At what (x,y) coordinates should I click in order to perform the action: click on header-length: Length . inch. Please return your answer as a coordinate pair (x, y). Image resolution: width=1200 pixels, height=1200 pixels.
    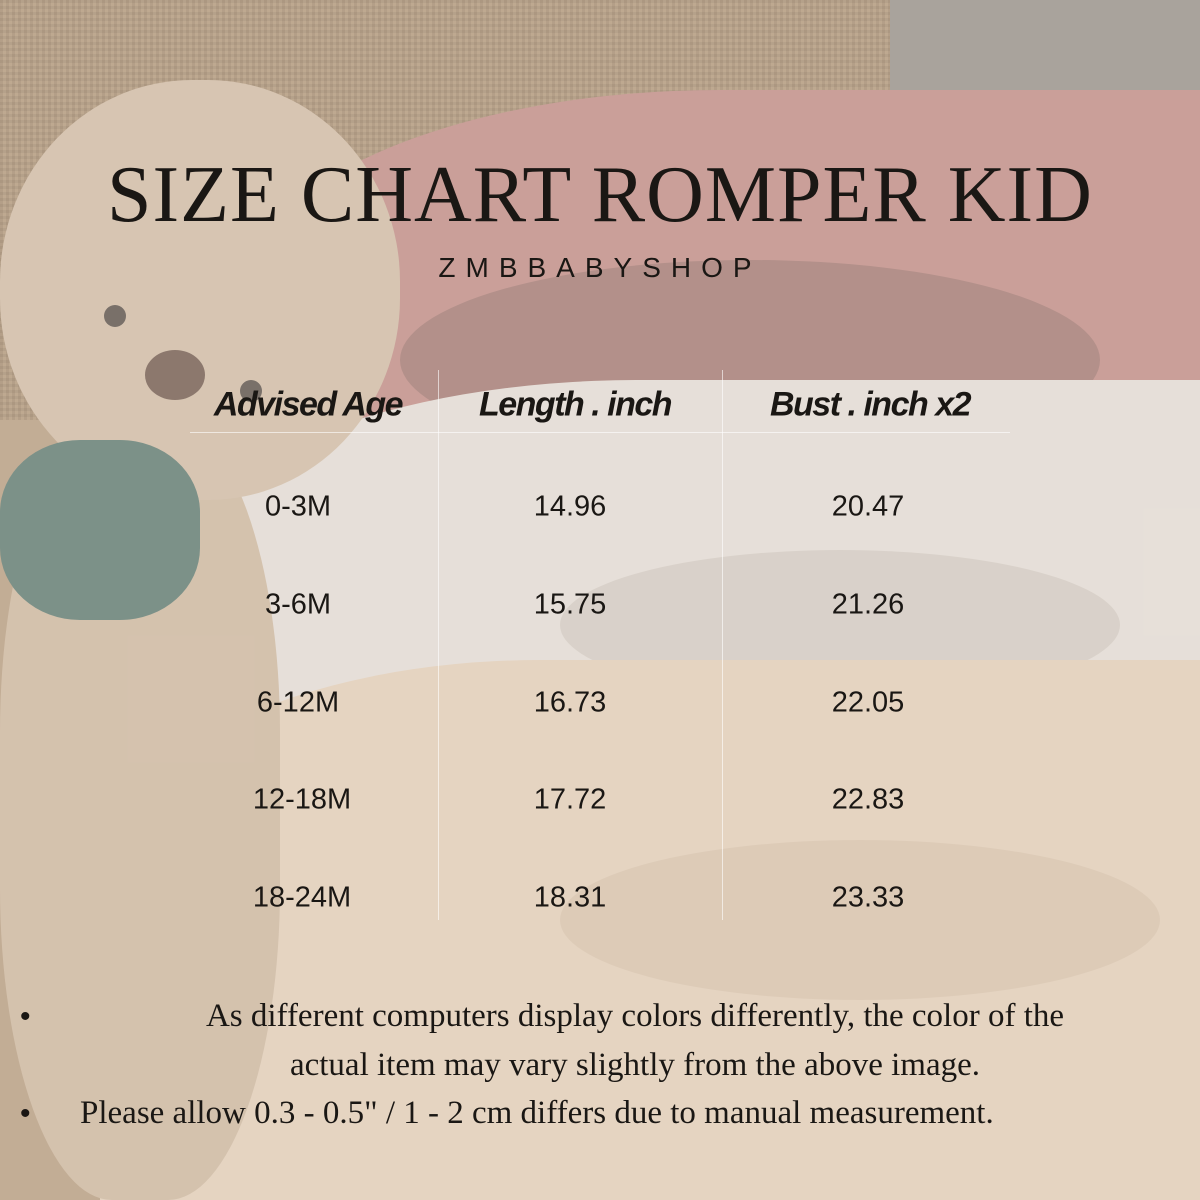
    Looking at the image, I should click on (575, 404).